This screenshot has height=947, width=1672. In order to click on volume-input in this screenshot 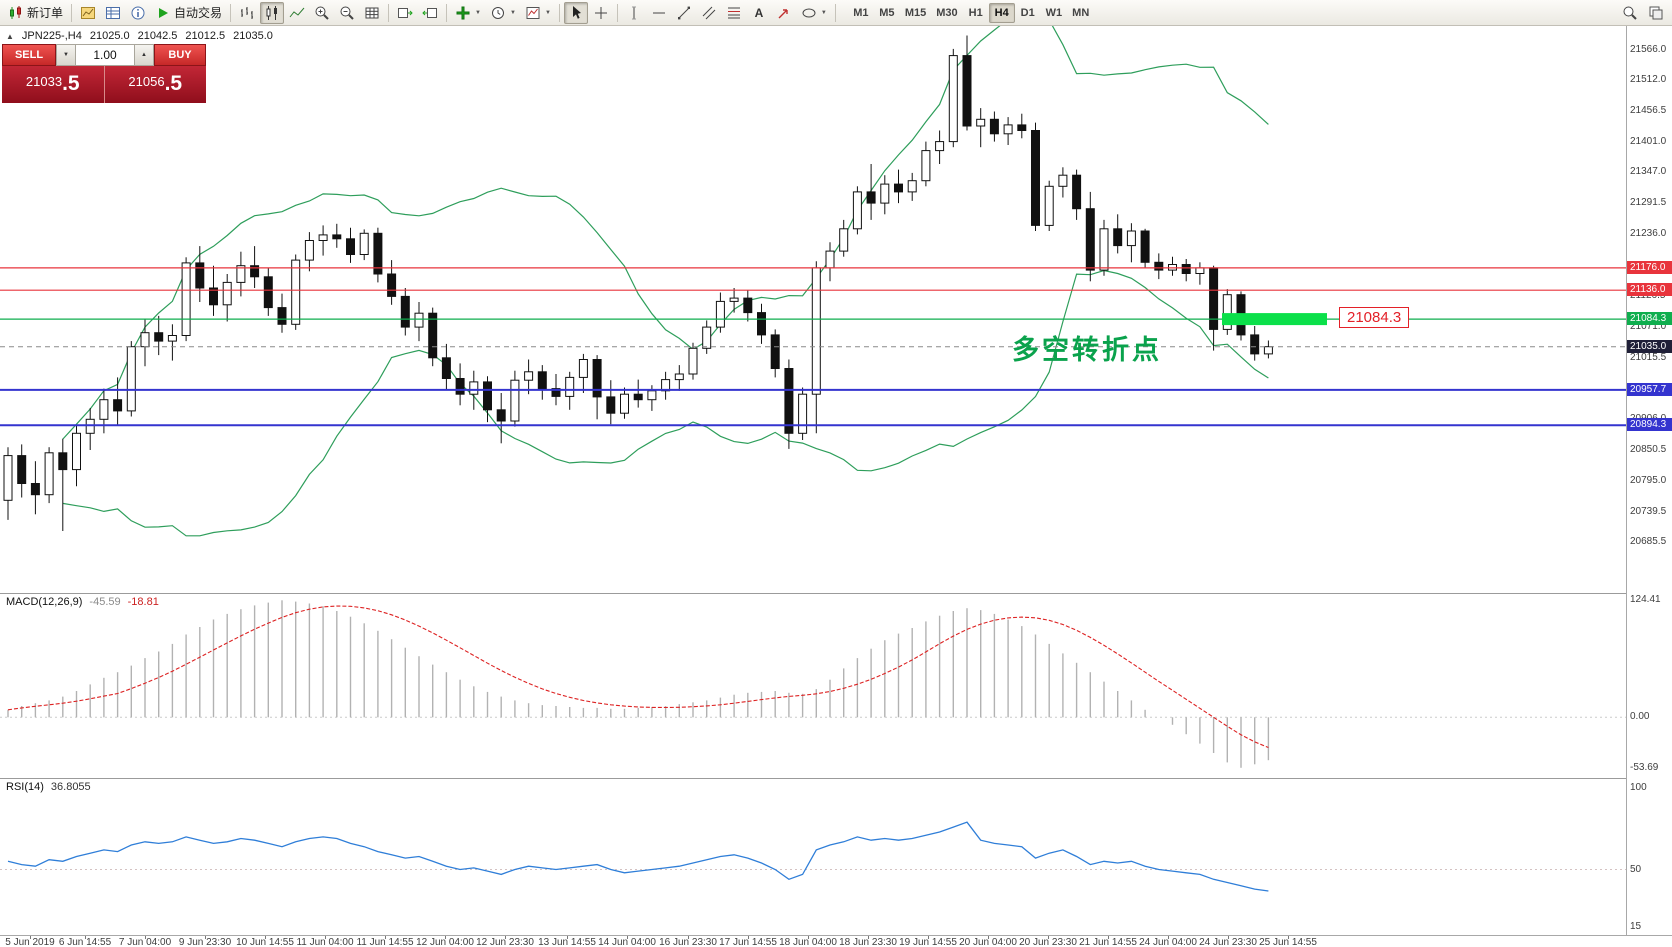, I will do `click(105, 55)`.